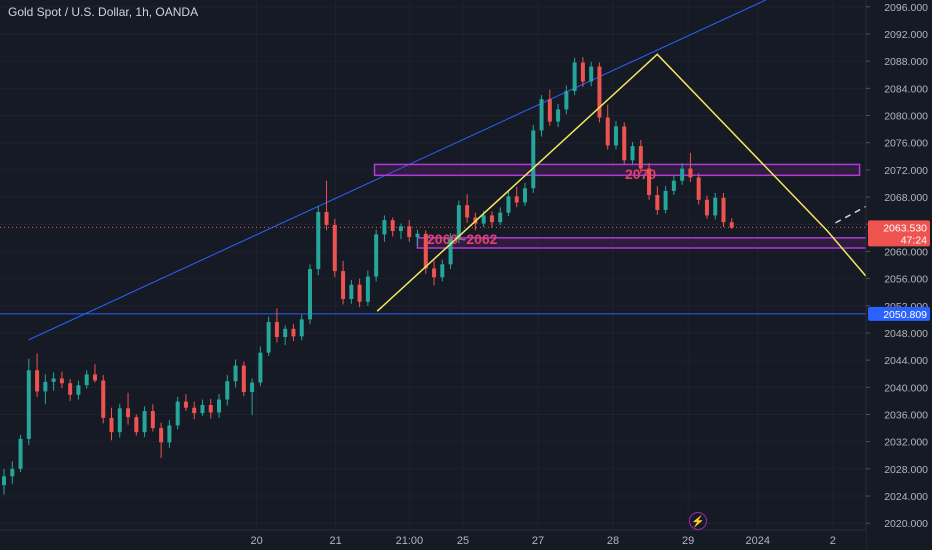 The image size is (932, 550). Describe the element at coordinates (833, 541) in the screenshot. I see `x-tick-label: 2` at that location.